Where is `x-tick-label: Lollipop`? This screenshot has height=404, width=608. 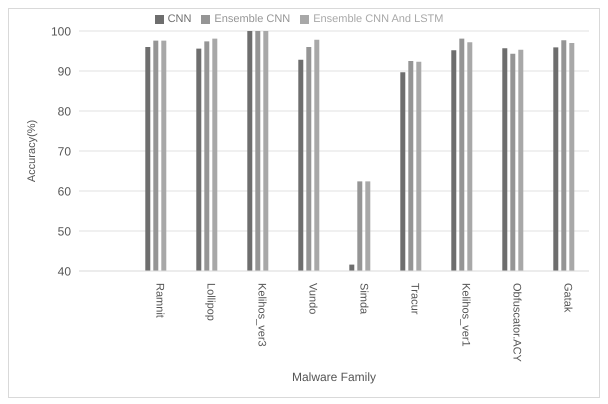
x-tick-label: Lollipop is located at coordinates (210, 302).